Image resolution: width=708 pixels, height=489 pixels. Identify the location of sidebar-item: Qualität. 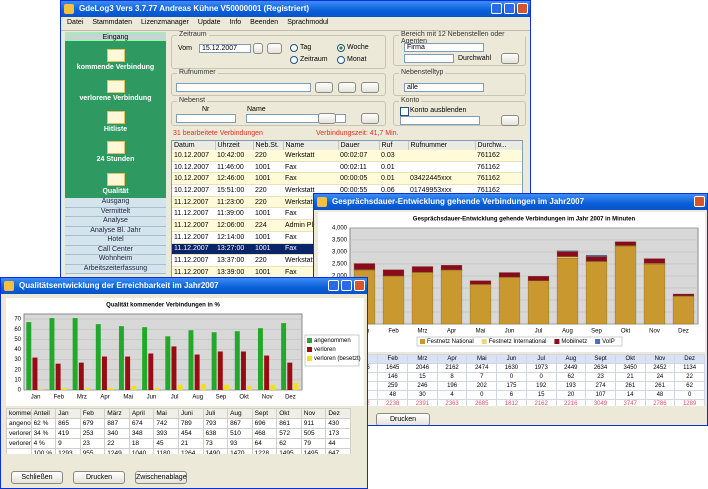
(115, 184).